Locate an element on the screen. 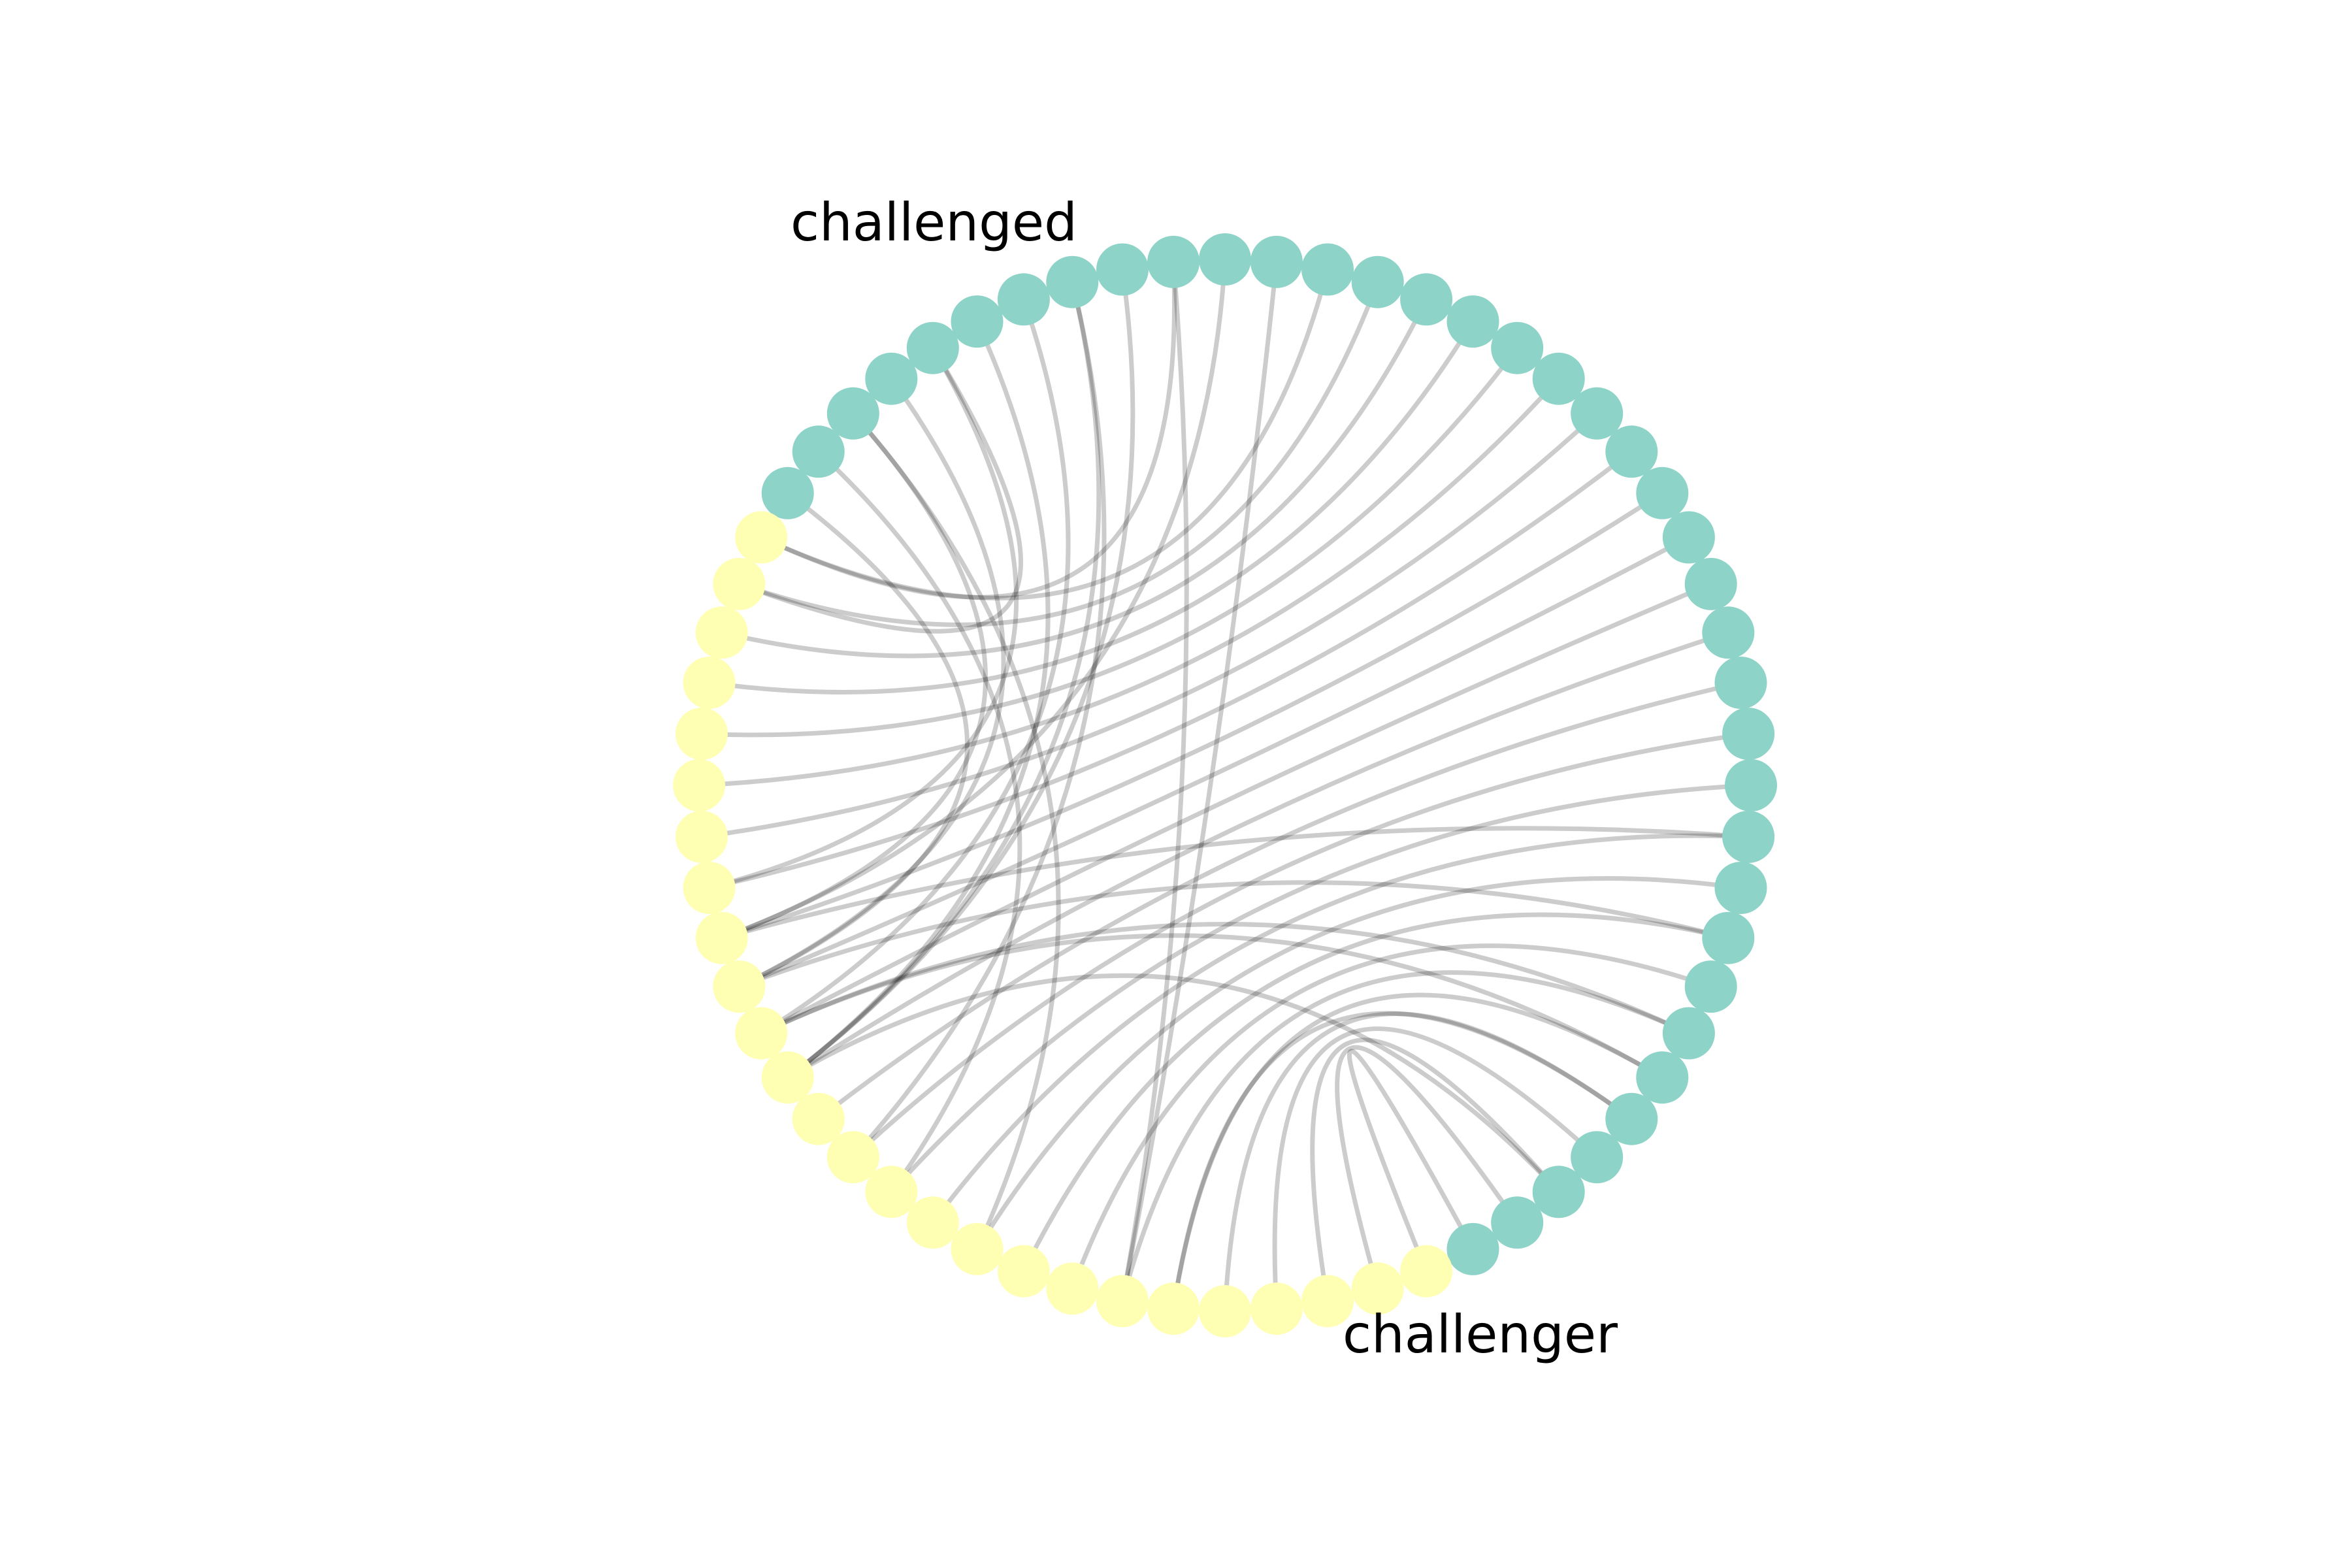  challenger-group-label: challenger is located at coordinates (1480, 1334).